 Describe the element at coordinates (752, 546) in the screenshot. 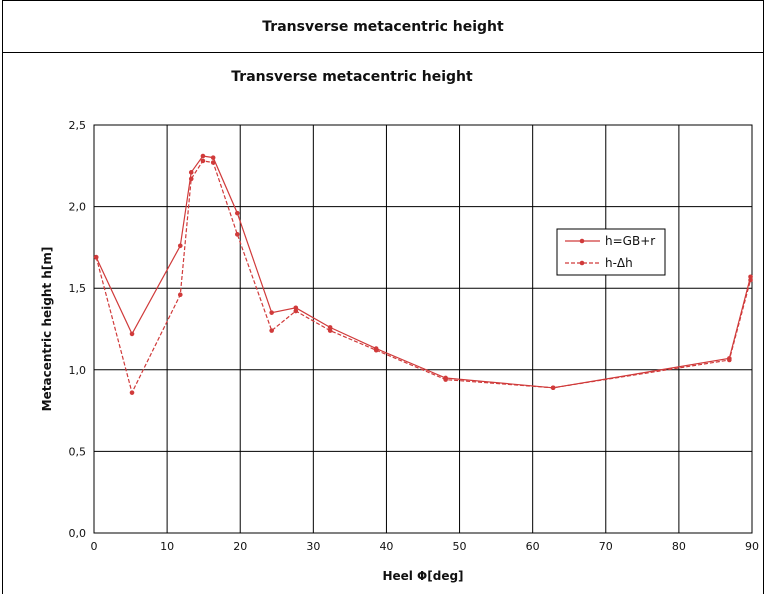

I see `x-tick-label: 90` at that location.